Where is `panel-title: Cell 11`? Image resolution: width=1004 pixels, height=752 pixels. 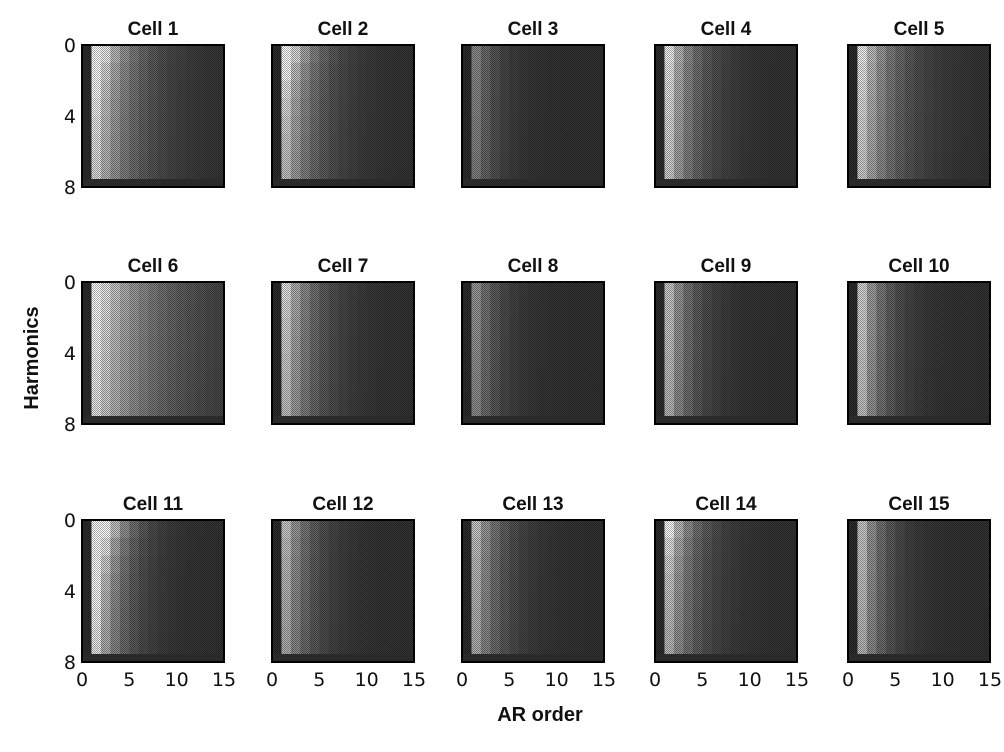 panel-title: Cell 11 is located at coordinates (153, 504).